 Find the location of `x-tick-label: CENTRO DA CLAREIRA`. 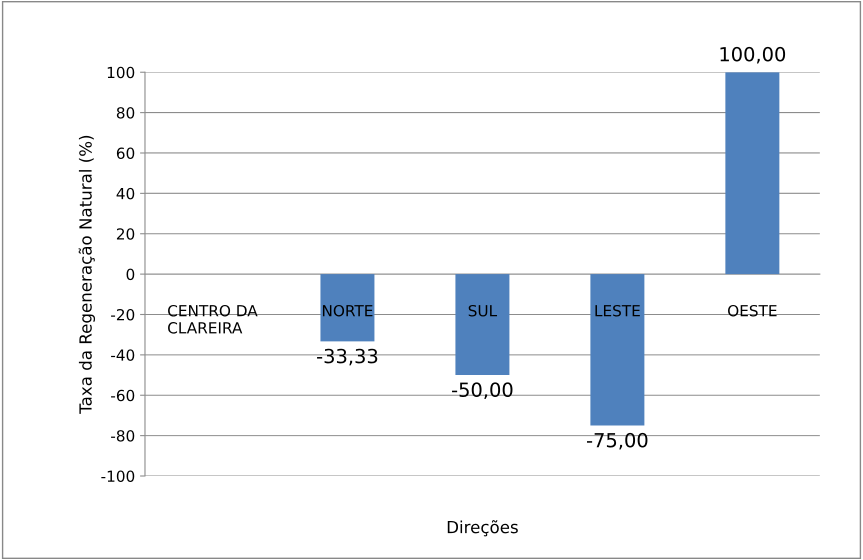

x-tick-label: CENTRO DA CLAREIRA is located at coordinates (213, 319).